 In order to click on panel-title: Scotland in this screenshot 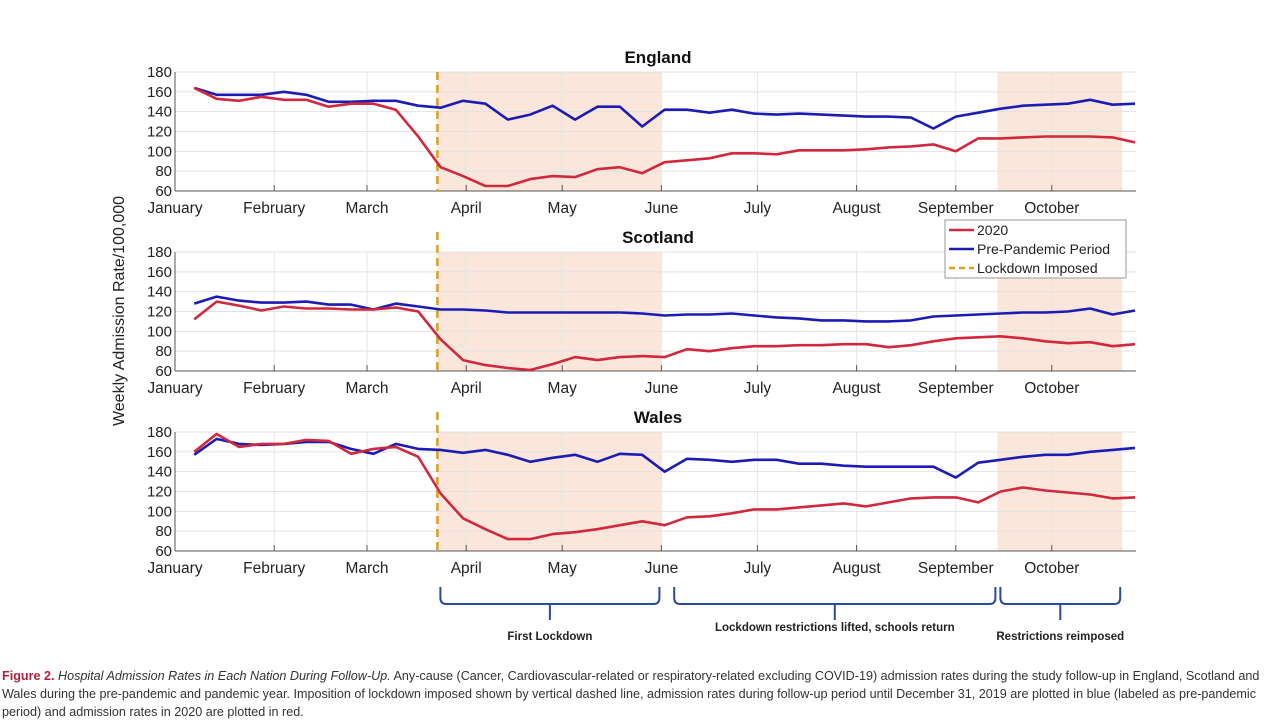, I will do `click(658, 237)`.